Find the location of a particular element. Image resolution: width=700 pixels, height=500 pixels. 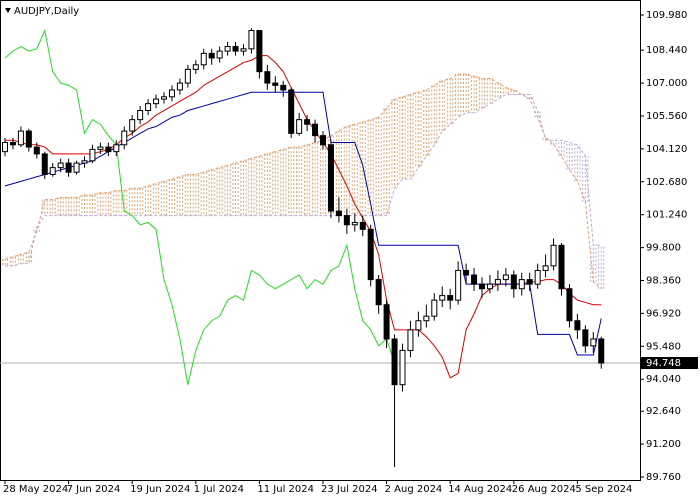

y-tick-label: 94.040 is located at coordinates (663, 379).